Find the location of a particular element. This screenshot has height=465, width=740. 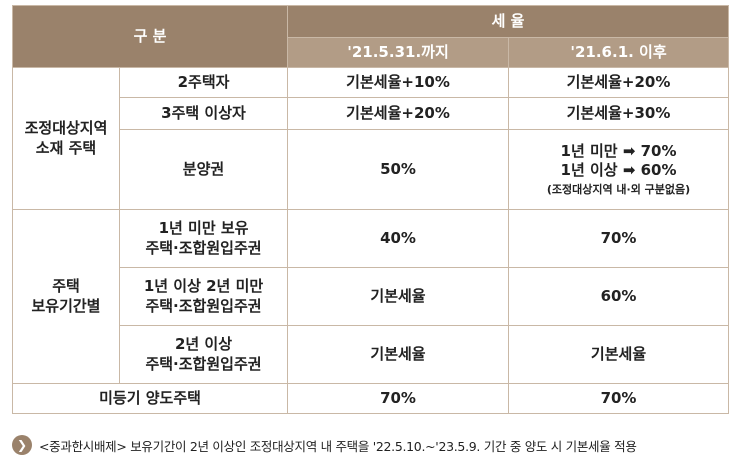

row-label: 1년 미만 보유 주택·조합원입주권 is located at coordinates (203, 238).